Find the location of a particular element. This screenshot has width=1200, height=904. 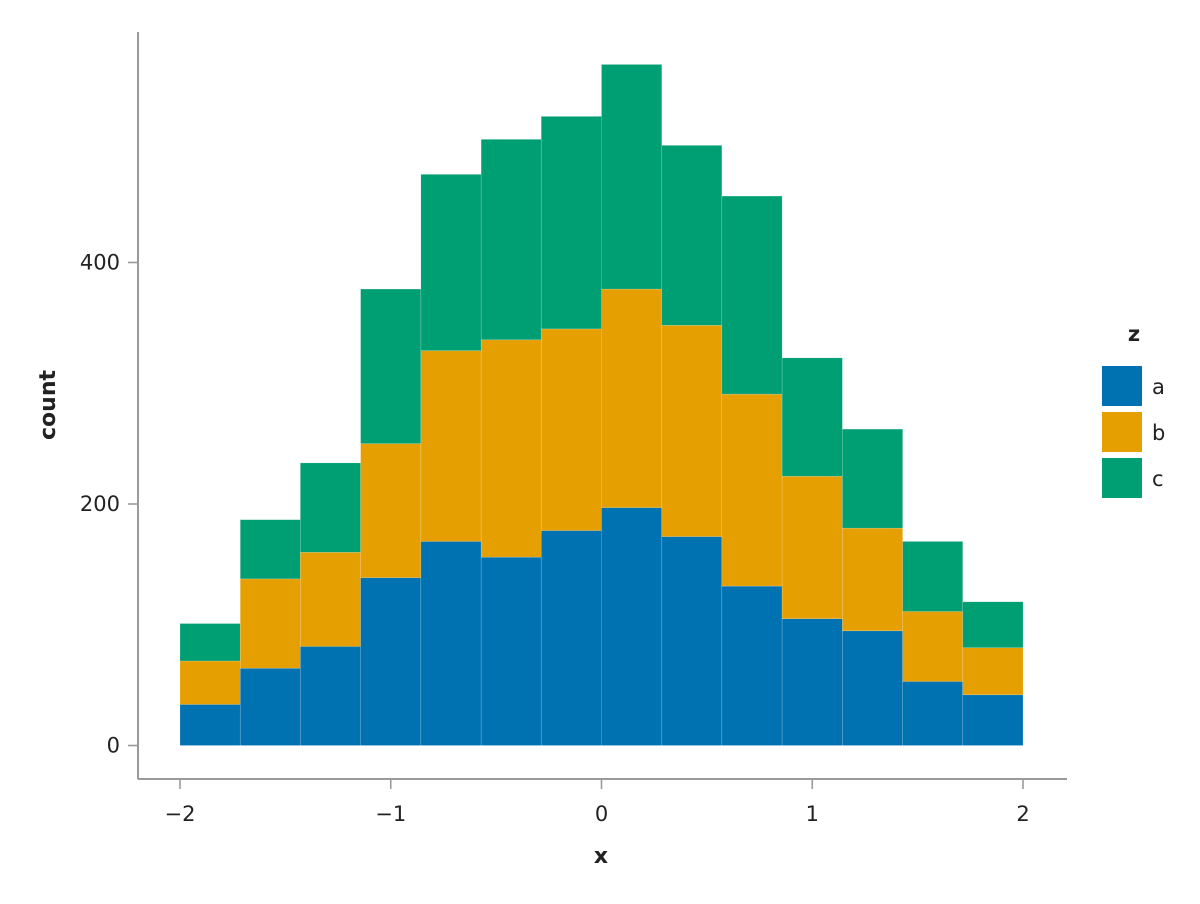

x-tick-label-1: −1 is located at coordinates (390, 814).